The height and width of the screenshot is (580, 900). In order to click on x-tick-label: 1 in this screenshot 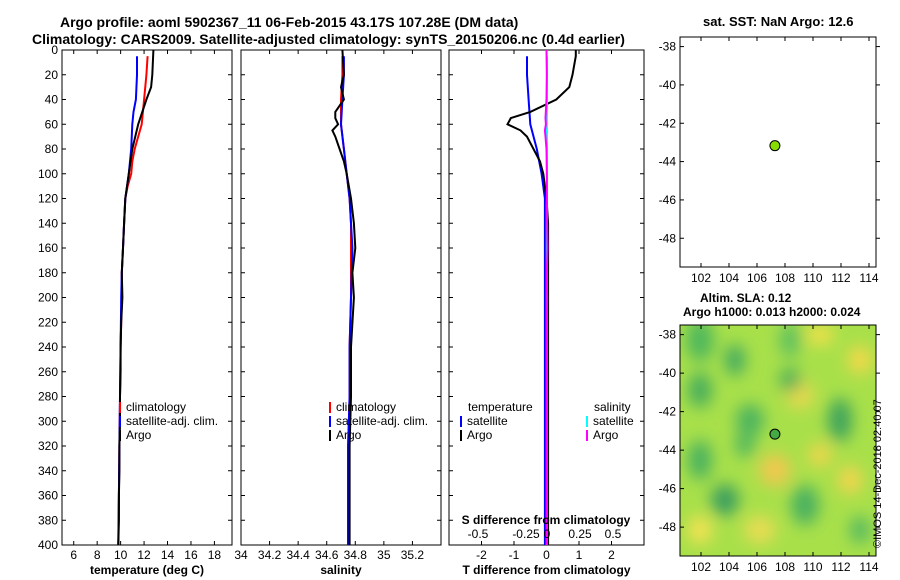, I will do `click(579, 555)`.